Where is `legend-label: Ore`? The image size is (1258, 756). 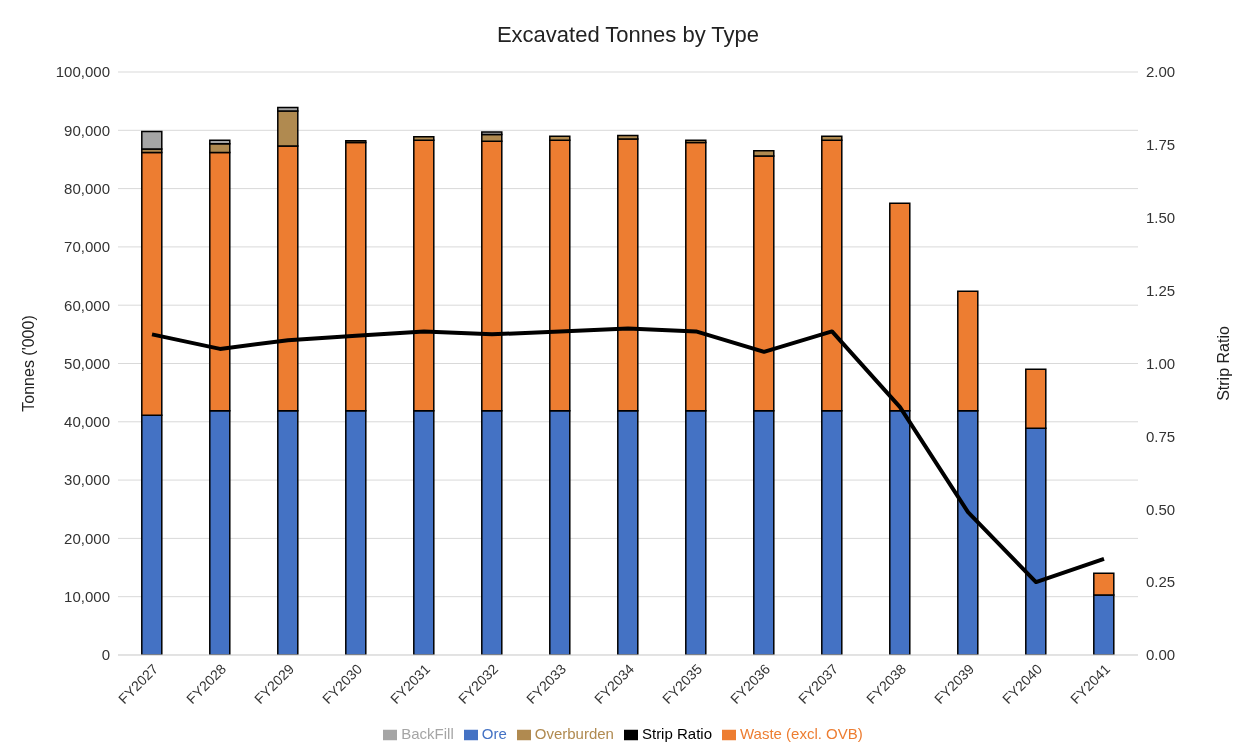
legend-label: Ore is located at coordinates (494, 733).